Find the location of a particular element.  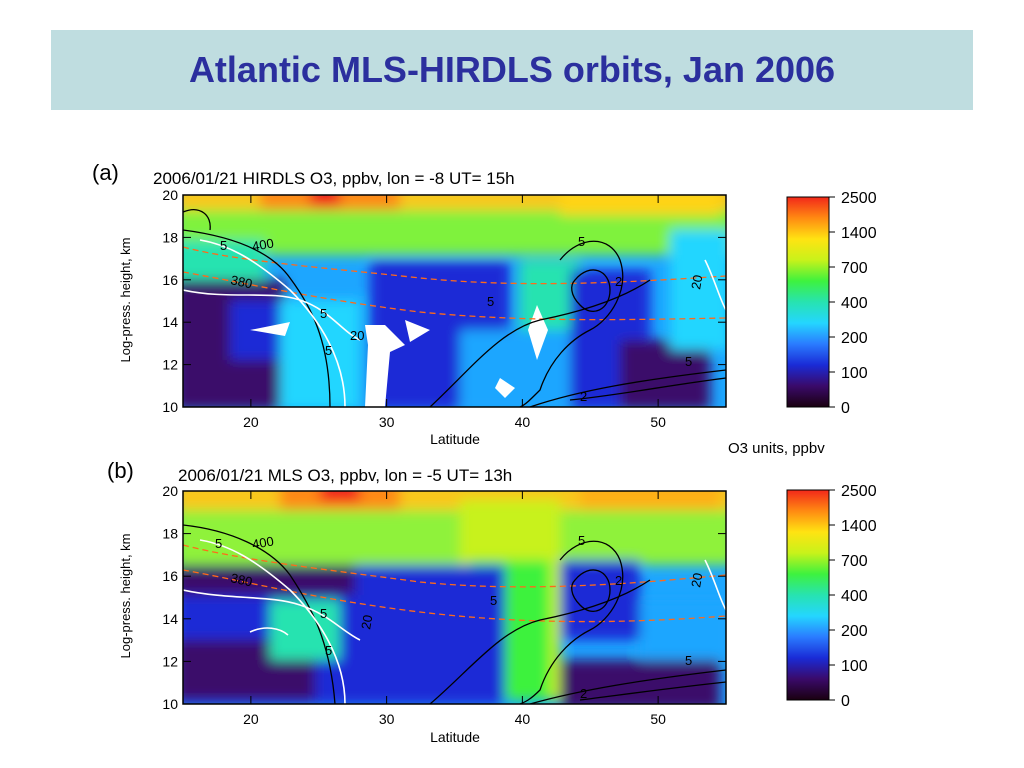

panel-b-xtick-label: 30 is located at coordinates (387, 719).